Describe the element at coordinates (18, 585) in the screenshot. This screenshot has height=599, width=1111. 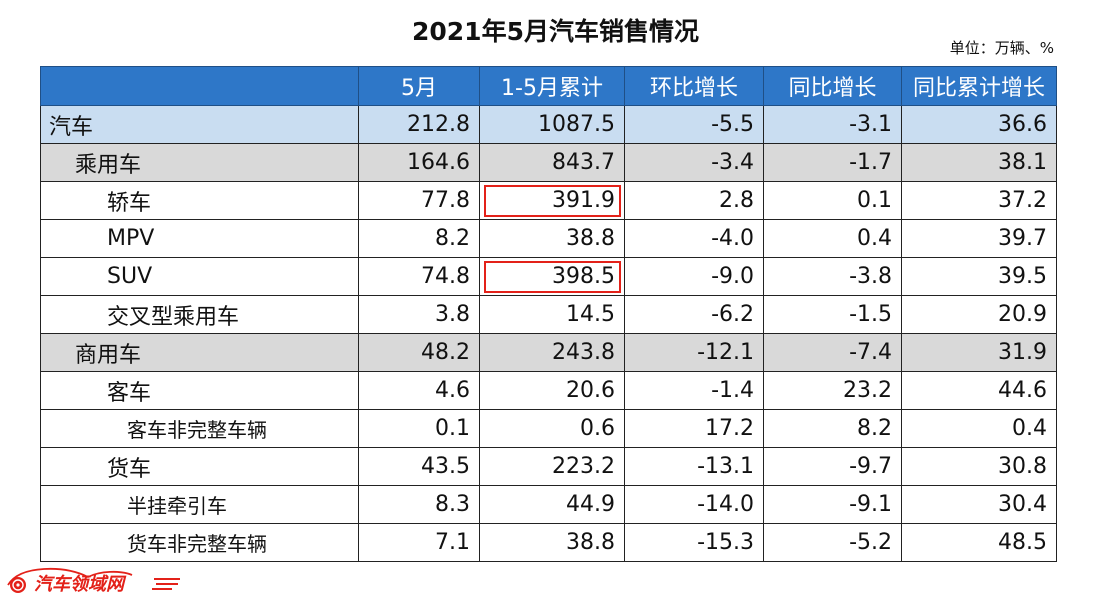
I see `wheel-icon` at that location.